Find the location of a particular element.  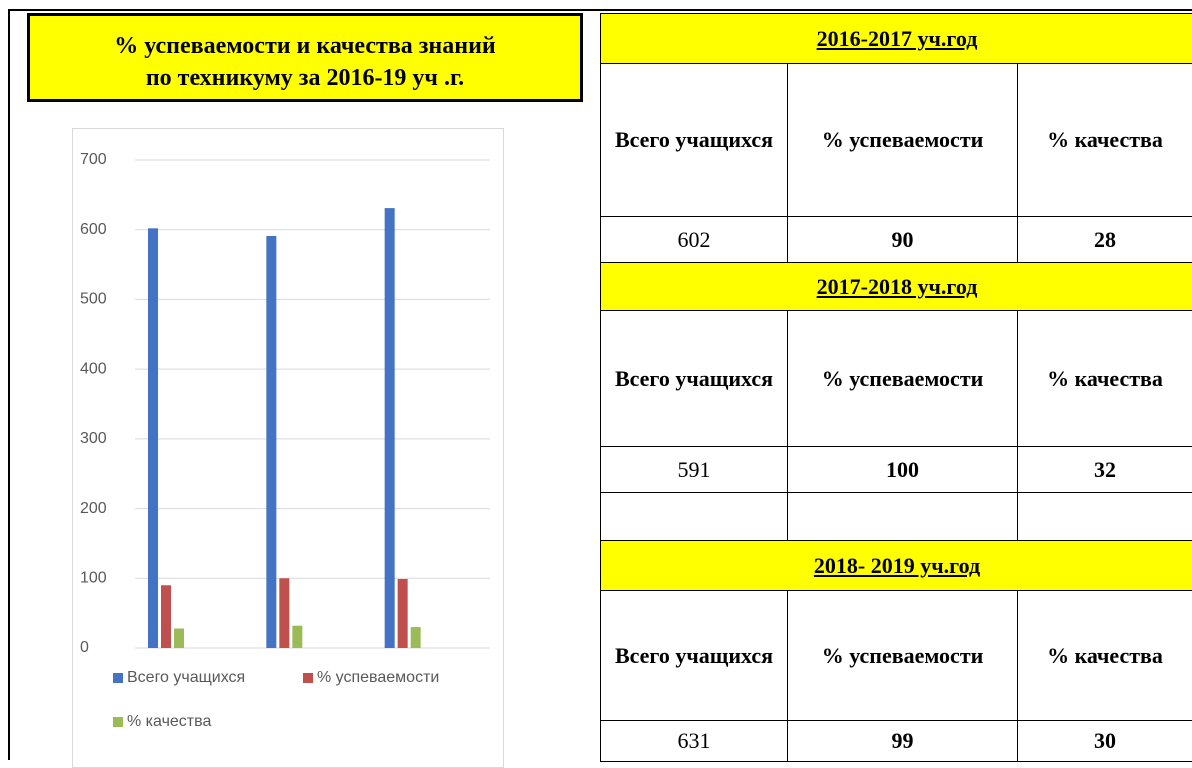

data-cell: 591 is located at coordinates (694, 469).